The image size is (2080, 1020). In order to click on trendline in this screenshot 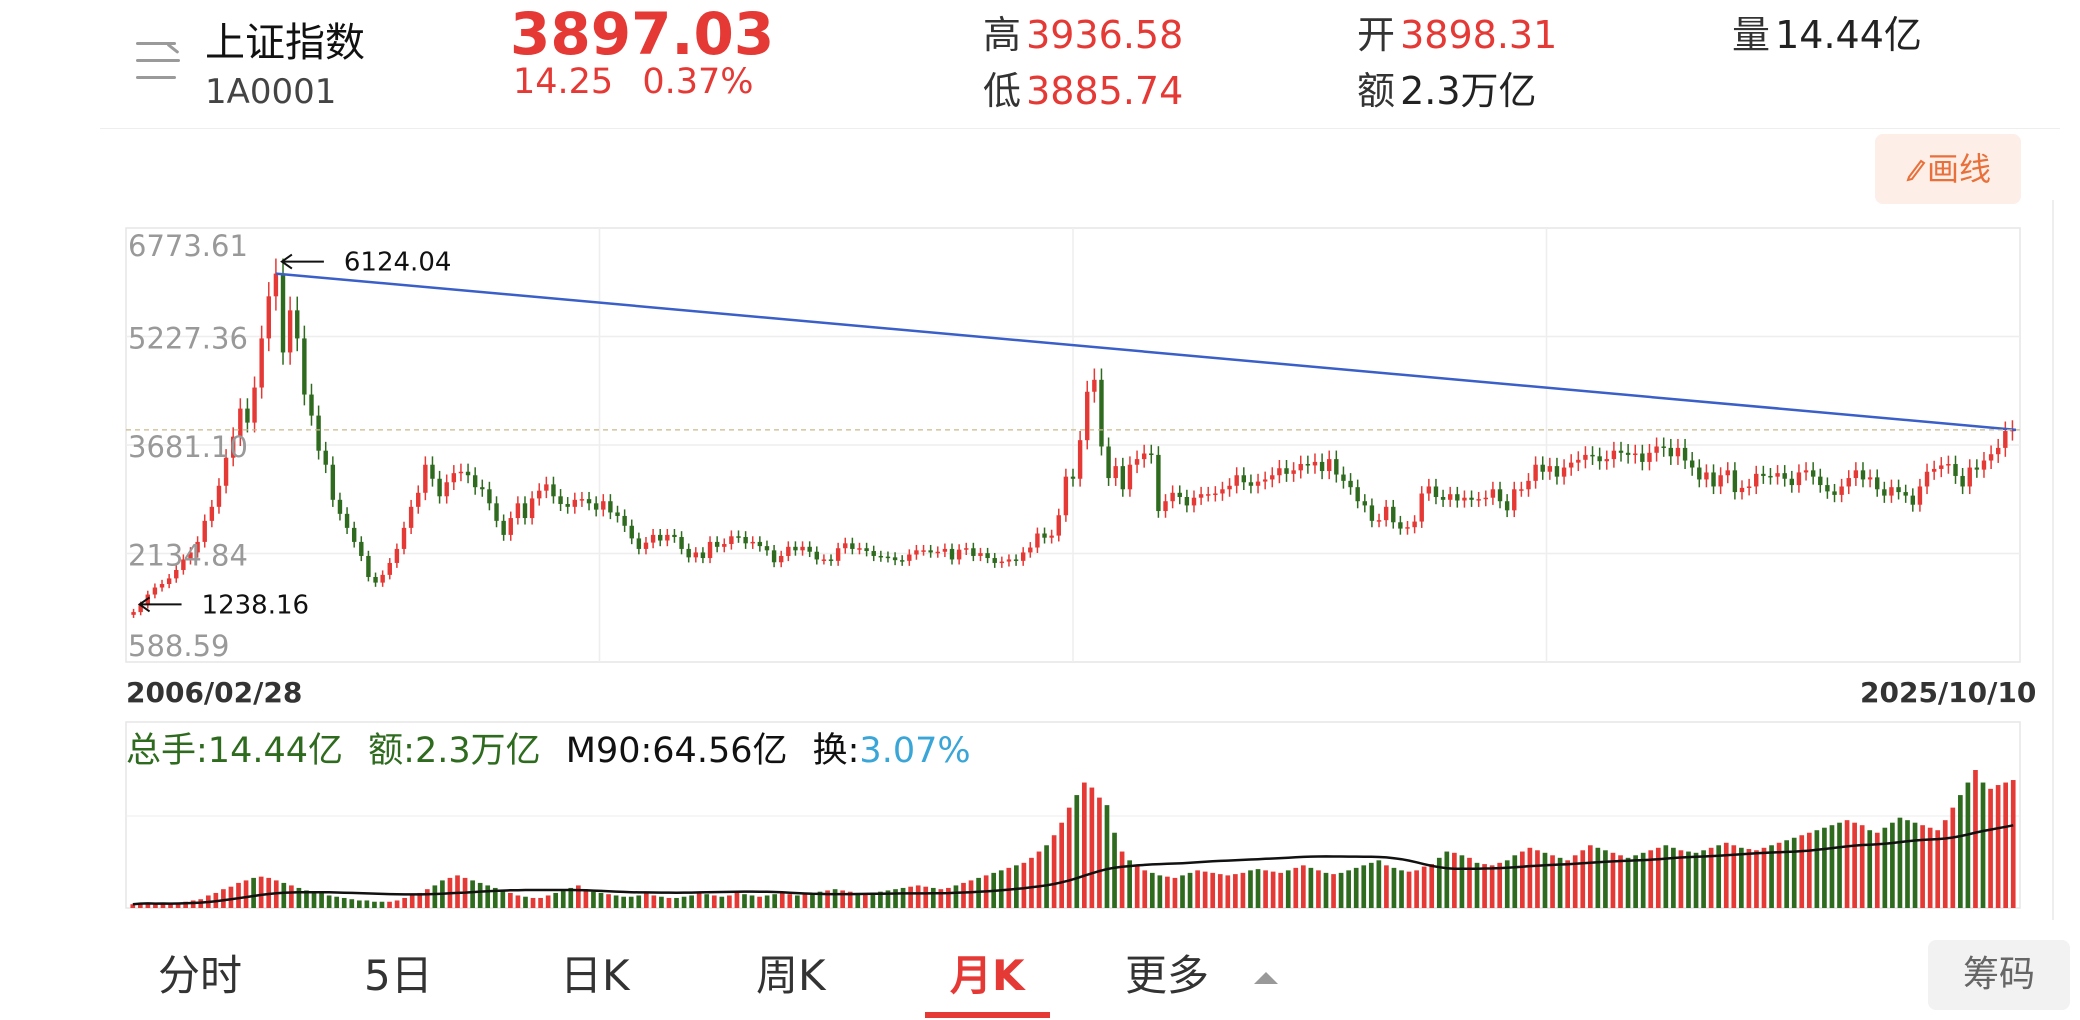, I will do `click(1146, 352)`.